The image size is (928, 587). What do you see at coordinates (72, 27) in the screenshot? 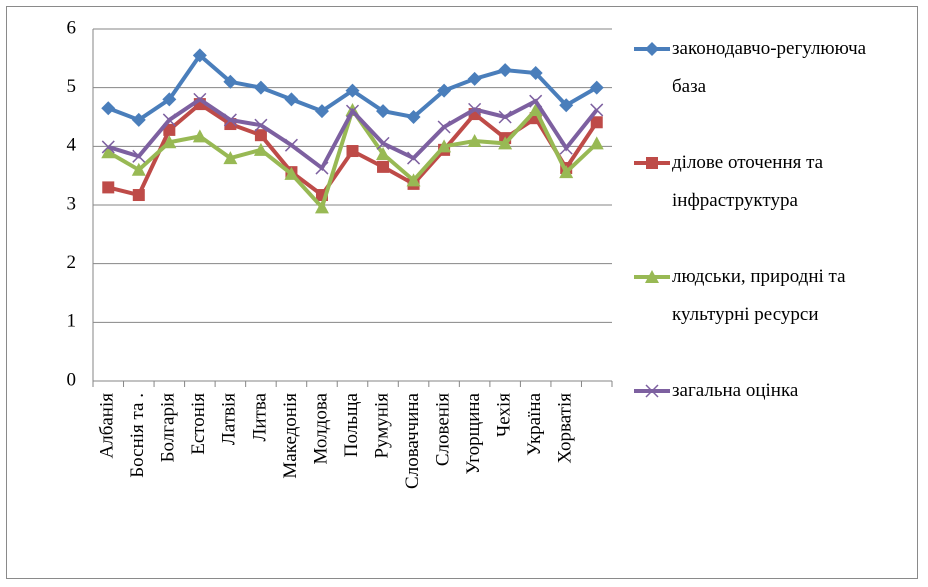
I see `y-tick-label: 6` at bounding box center [72, 27].